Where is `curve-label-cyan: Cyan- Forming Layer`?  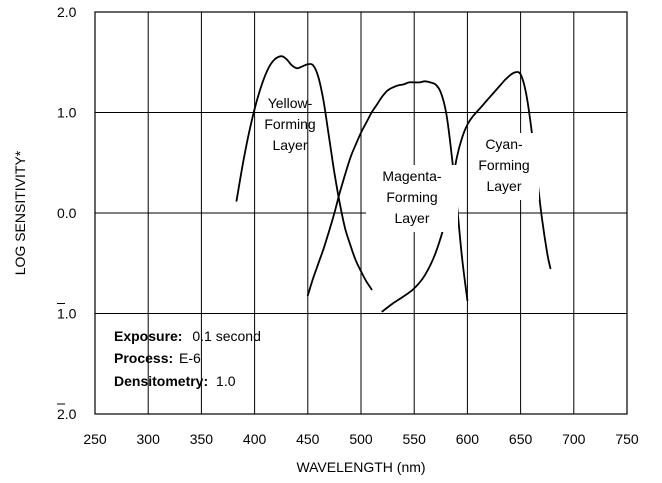
curve-label-cyan: Cyan- Forming Layer is located at coordinates (504, 166).